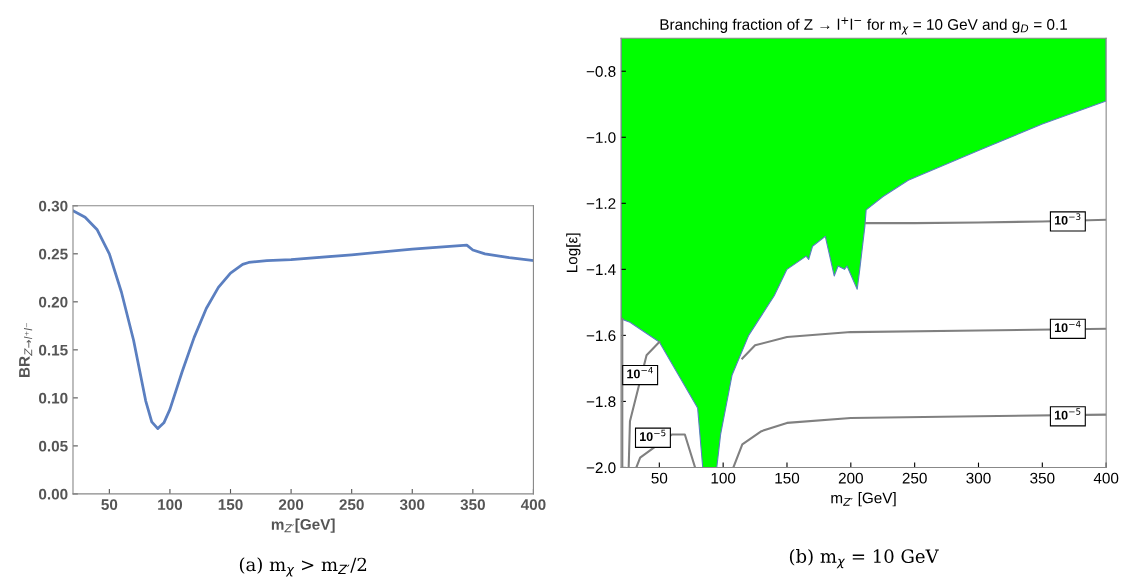  What do you see at coordinates (601, 468) in the screenshot?
I see `y-tick-label: −2.0` at bounding box center [601, 468].